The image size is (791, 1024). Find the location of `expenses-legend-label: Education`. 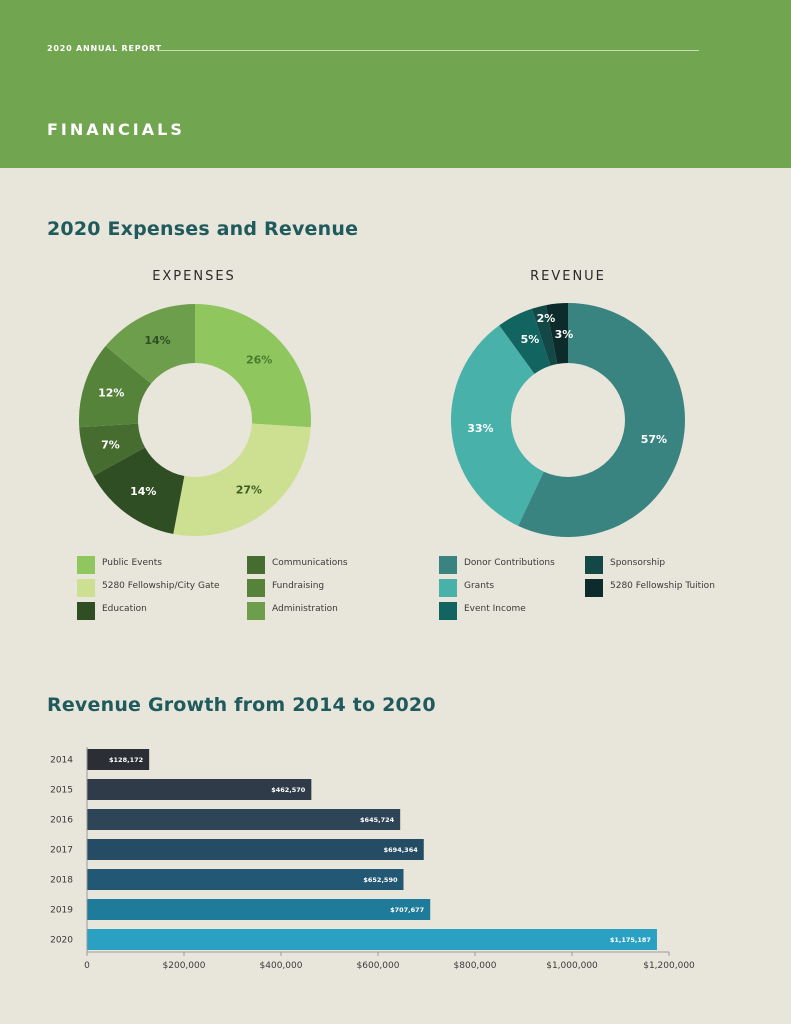

expenses-legend-label: Education is located at coordinates (124, 609).